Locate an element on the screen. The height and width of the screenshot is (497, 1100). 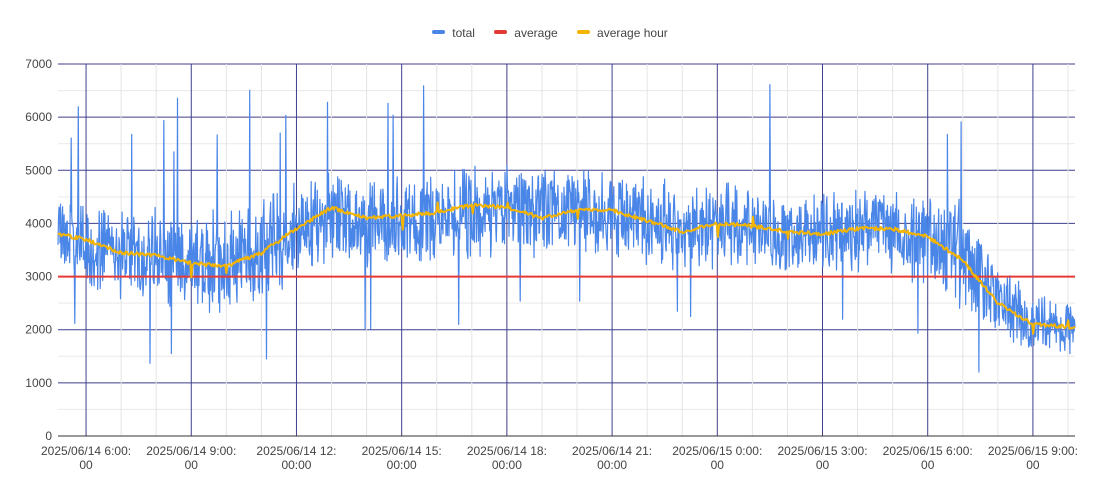
legend-item-total: total is located at coordinates (453, 32).